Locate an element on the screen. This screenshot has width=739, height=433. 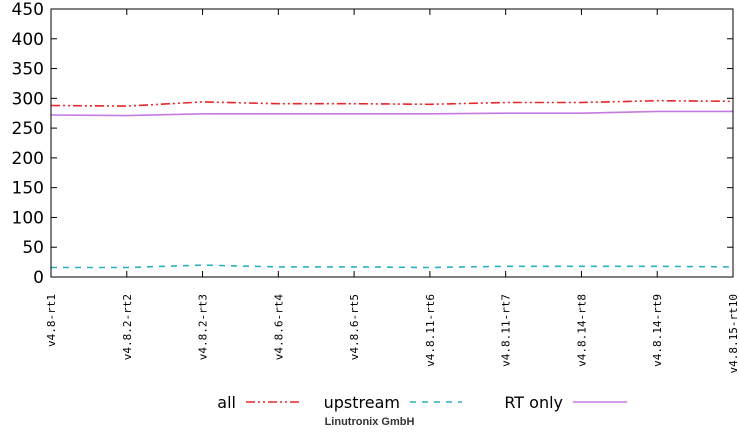
x-tick-label: v4.8.6-rt5 is located at coordinates (354, 327).